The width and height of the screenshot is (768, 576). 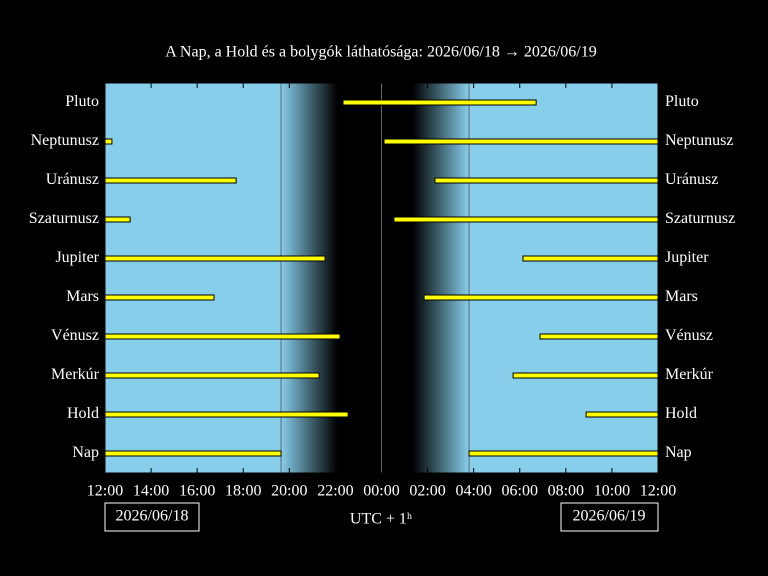 What do you see at coordinates (289, 491) in the screenshot?
I see `x-tick-label: 20:00` at bounding box center [289, 491].